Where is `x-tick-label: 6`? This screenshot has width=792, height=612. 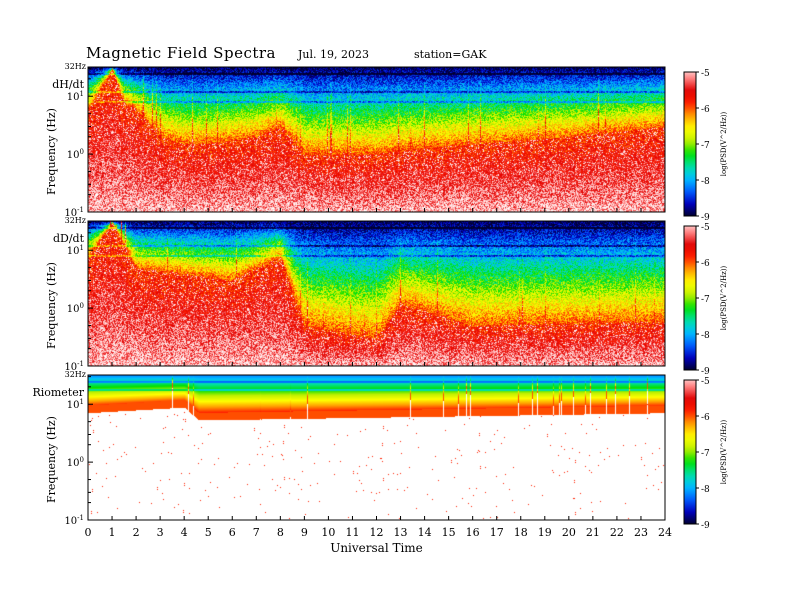 x-tick-label: 6 is located at coordinates (232, 532).